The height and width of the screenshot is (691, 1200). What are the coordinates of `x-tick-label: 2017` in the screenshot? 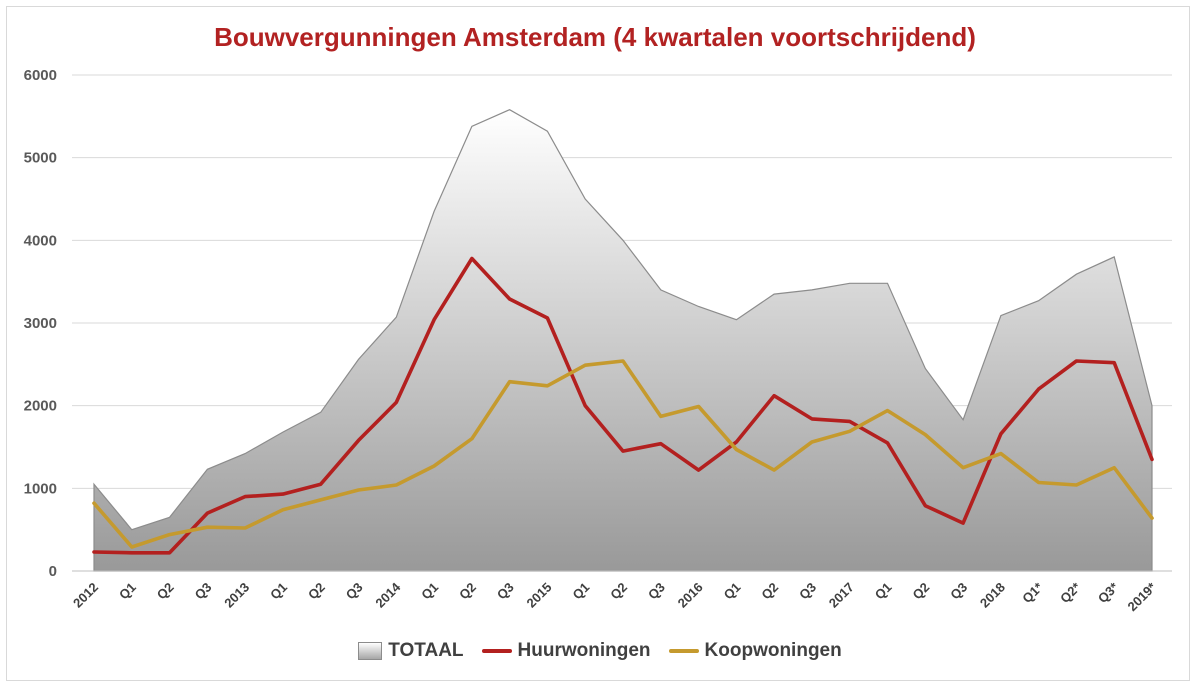 It's located at (841, 595).